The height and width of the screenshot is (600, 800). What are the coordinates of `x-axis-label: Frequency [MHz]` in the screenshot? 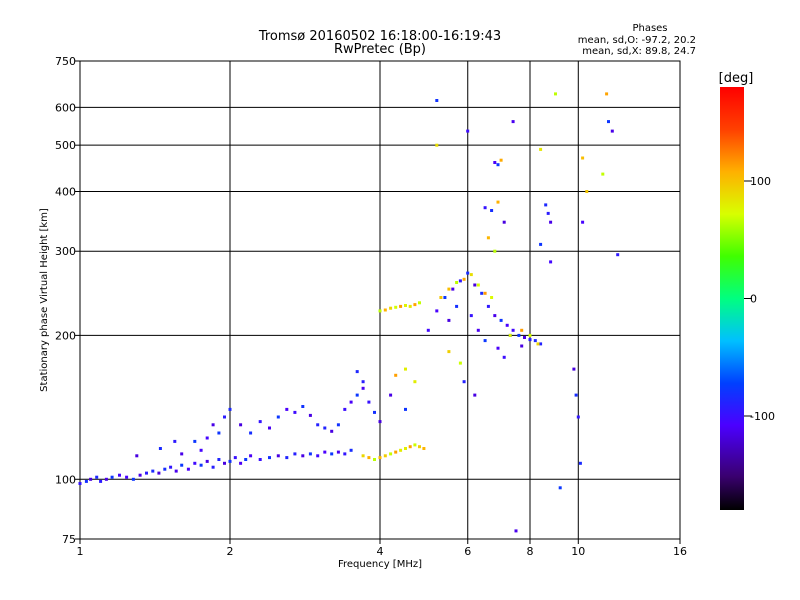 It's located at (380, 564).